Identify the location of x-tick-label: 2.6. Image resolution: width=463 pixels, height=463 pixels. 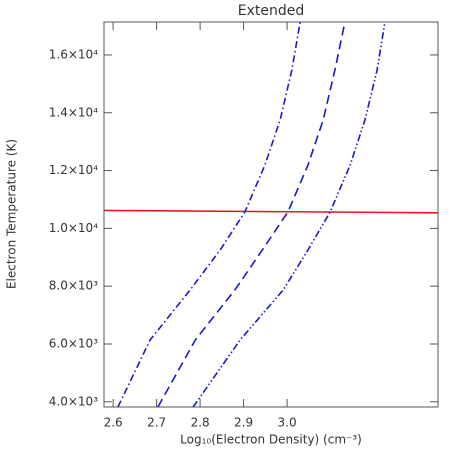
(113, 423).